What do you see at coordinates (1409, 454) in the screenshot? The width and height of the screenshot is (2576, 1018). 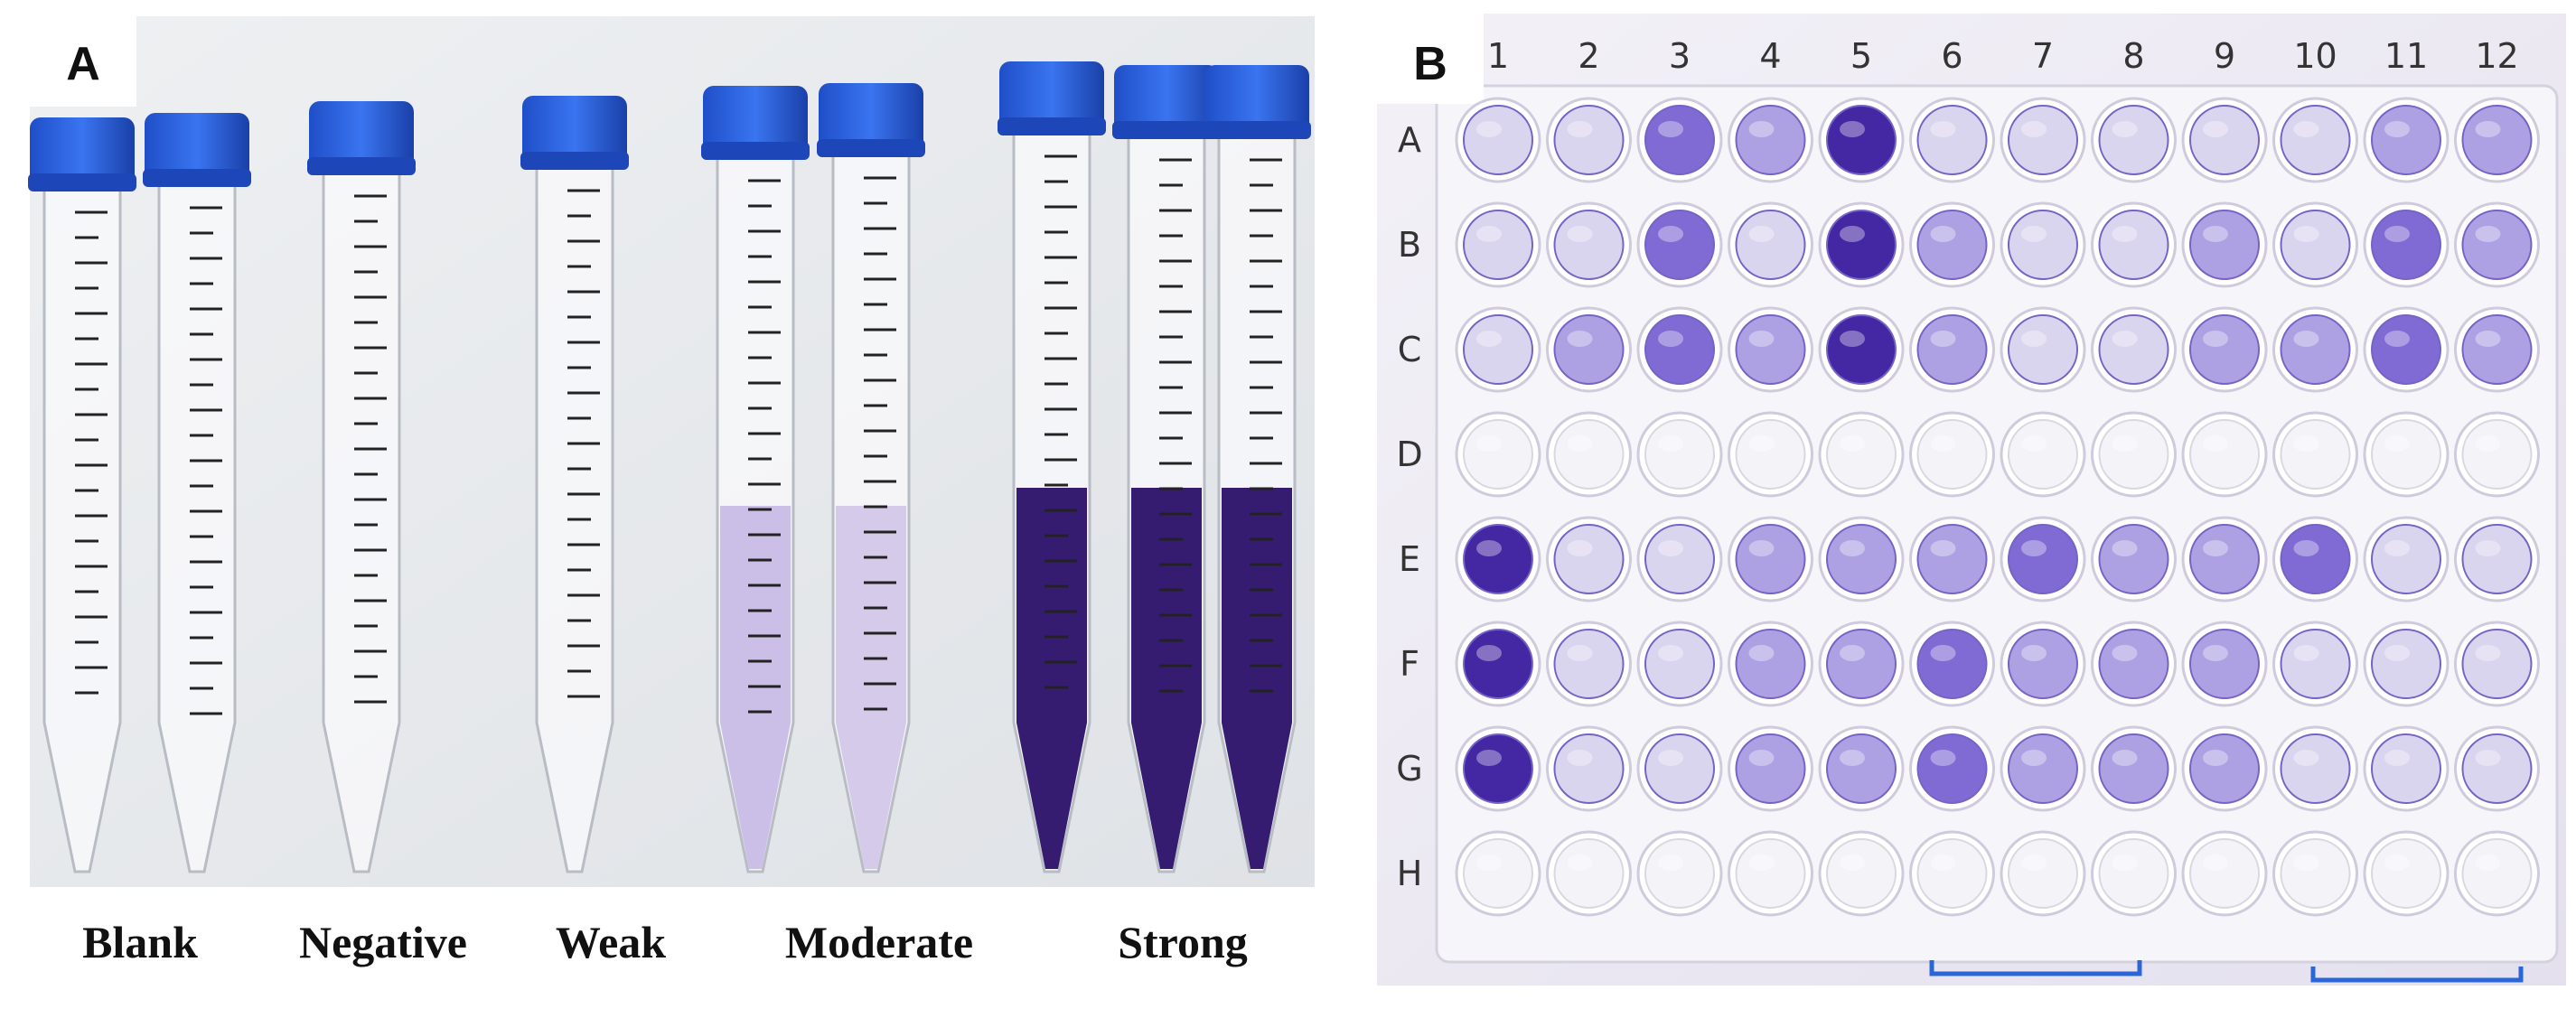 I see `row-label: D` at bounding box center [1409, 454].